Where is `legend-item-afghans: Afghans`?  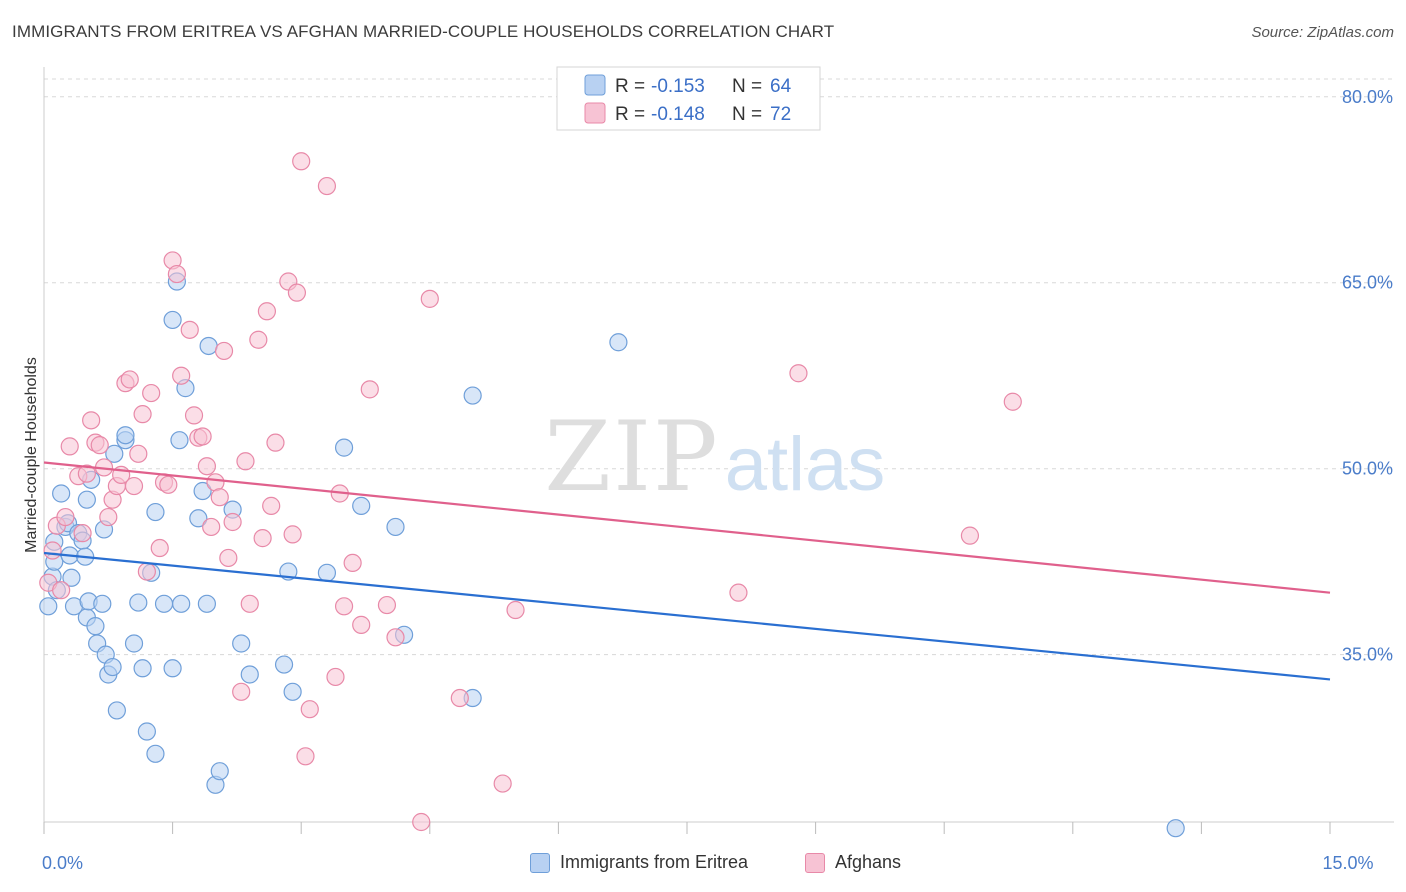
legend-item-afghans: Afghans is located at coordinates (853, 862).